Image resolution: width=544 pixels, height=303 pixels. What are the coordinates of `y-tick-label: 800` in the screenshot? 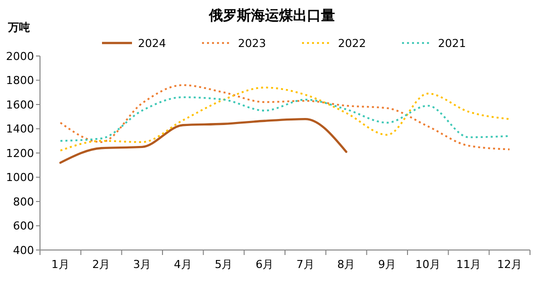 It's located at (23, 201).